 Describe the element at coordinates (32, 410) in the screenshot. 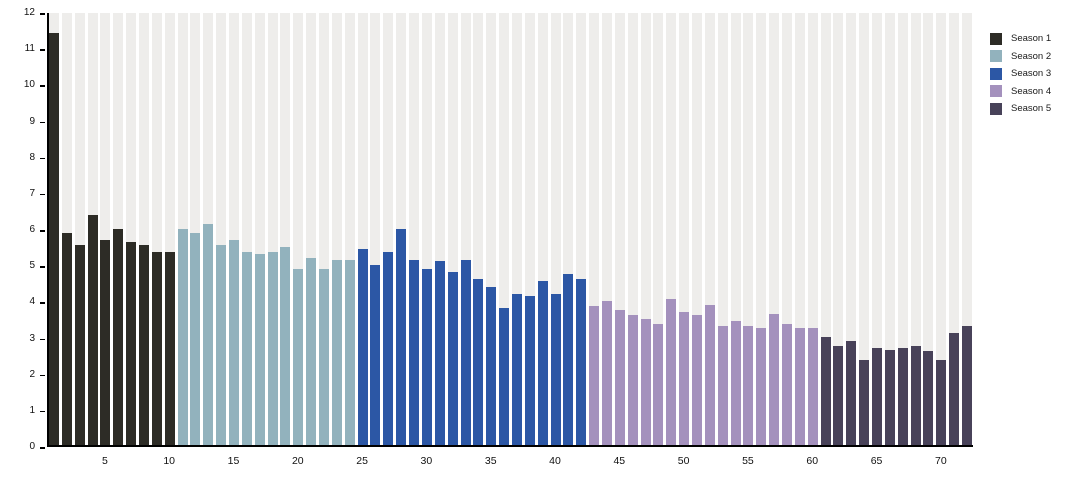

I see `y-tick-label-1: 1` at that location.